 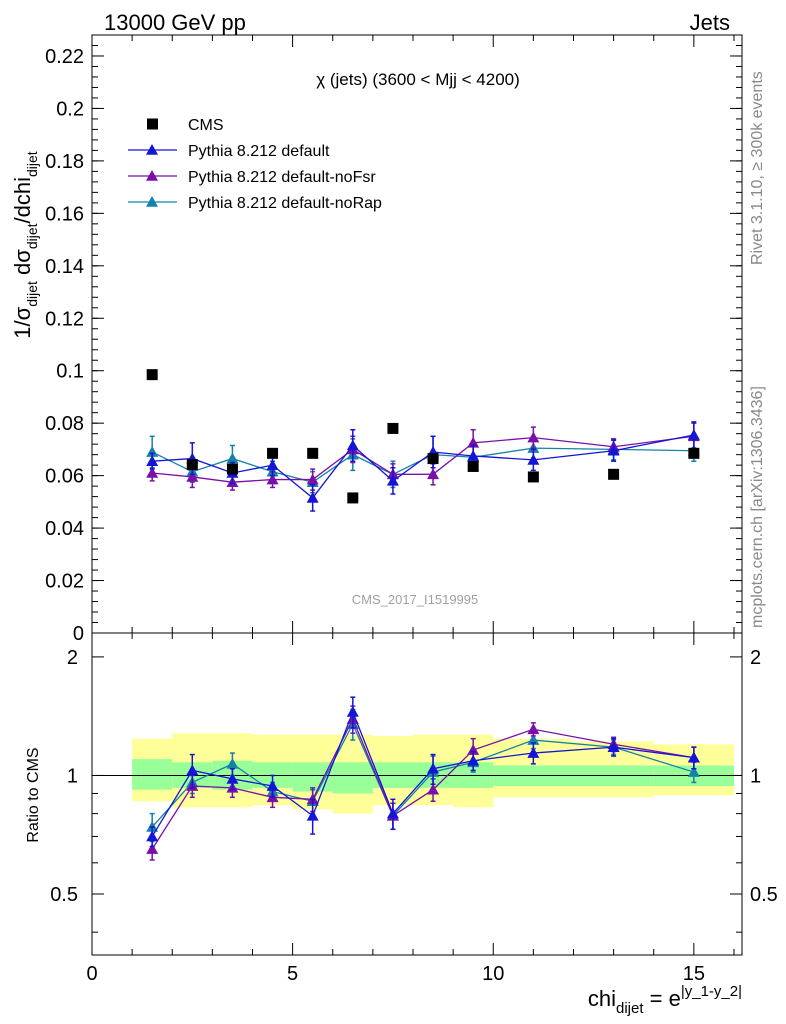 What do you see at coordinates (64, 529) in the screenshot?
I see `y-tick-label: 0.04` at bounding box center [64, 529].